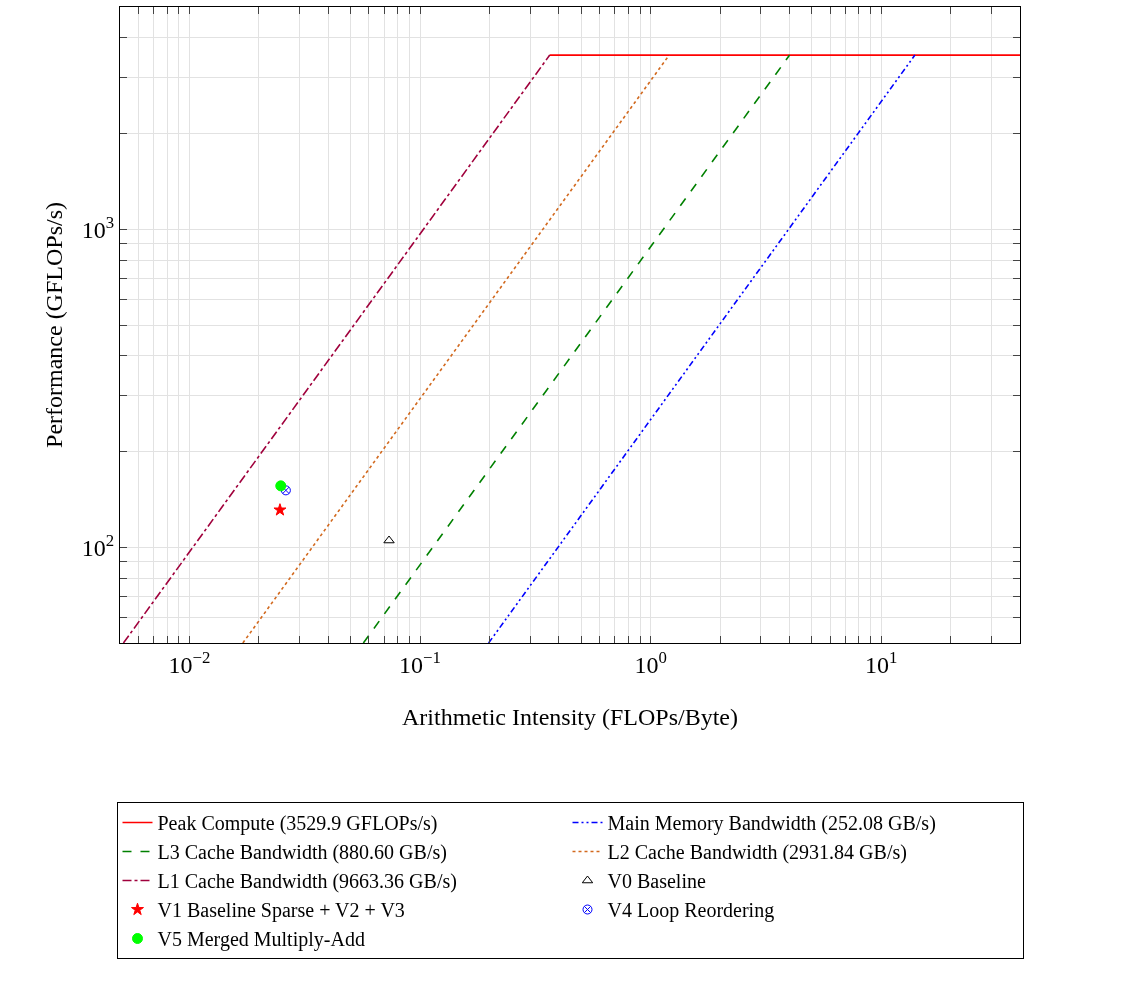 This screenshot has width=1129, height=995. What do you see at coordinates (420, 662) in the screenshot?
I see `x-tick-label: 10$^{−1}$` at bounding box center [420, 662].